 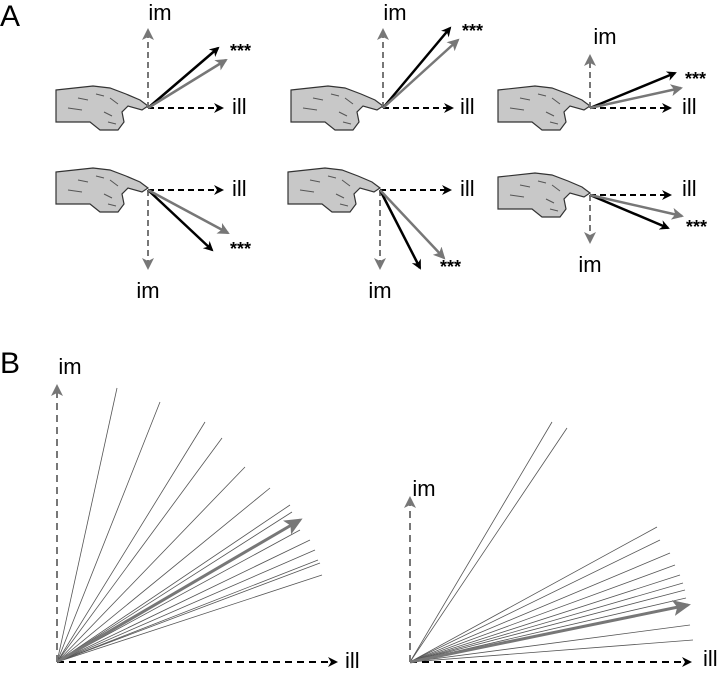 What do you see at coordinates (10, 363) in the screenshot?
I see `panel-label: B` at bounding box center [10, 363].